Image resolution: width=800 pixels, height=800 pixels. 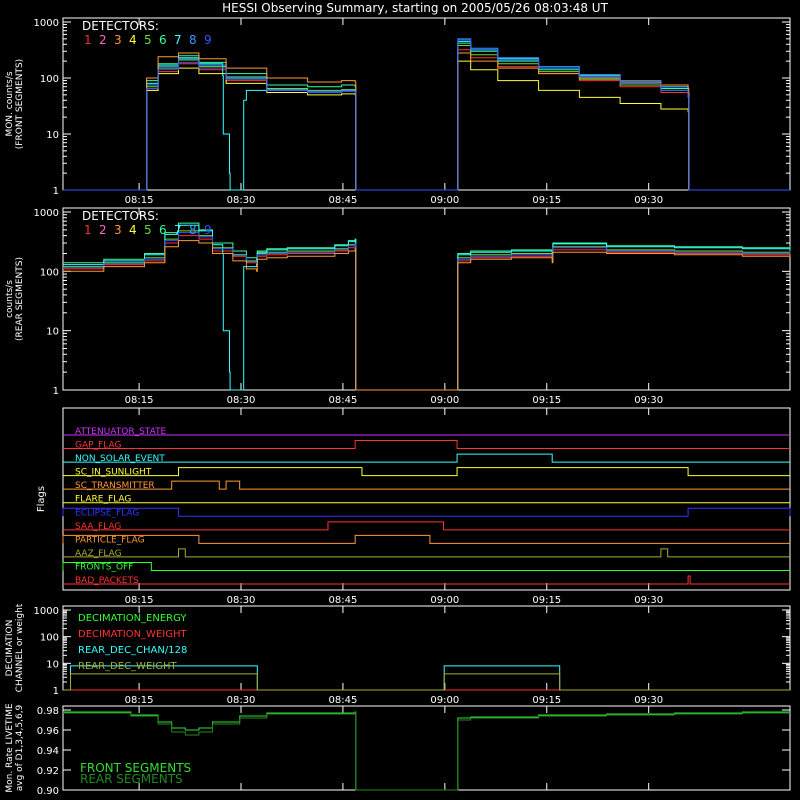 What do you see at coordinates (426, 566) in the screenshot?
I see `flag-line-fronts_off` at bounding box center [426, 566].